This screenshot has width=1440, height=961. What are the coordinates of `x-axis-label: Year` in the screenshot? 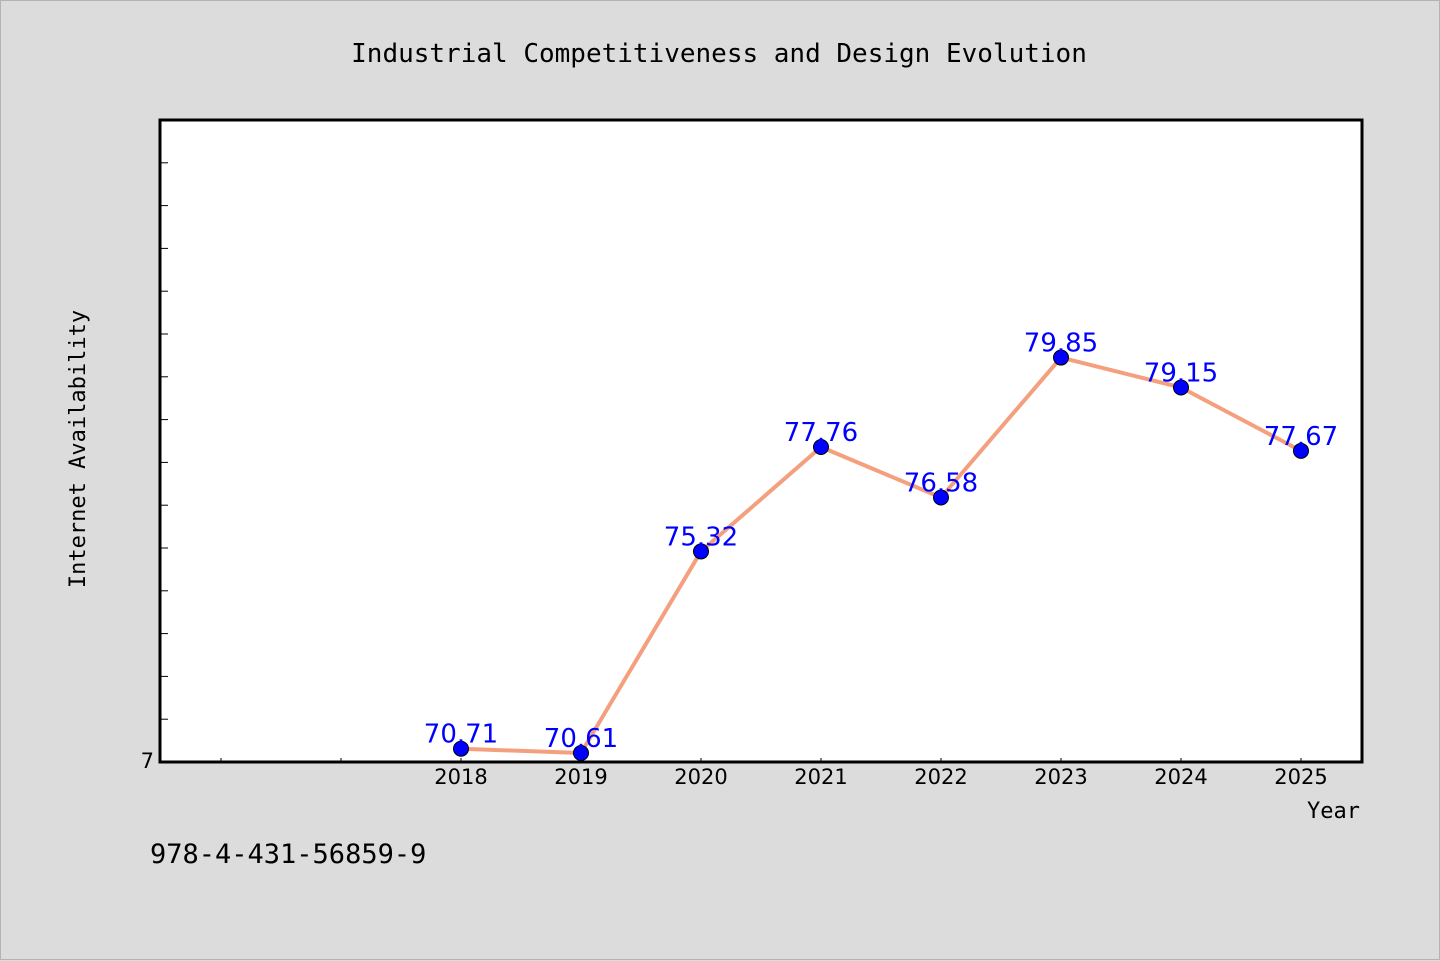 It's located at (1333, 811).